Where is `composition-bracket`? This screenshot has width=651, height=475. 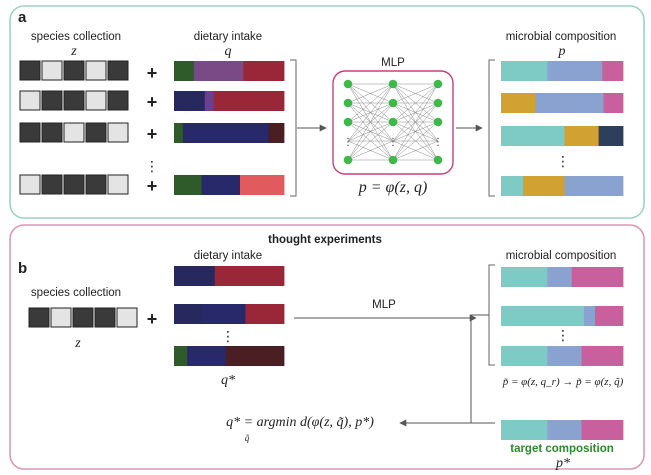 composition-bracket is located at coordinates (491, 128).